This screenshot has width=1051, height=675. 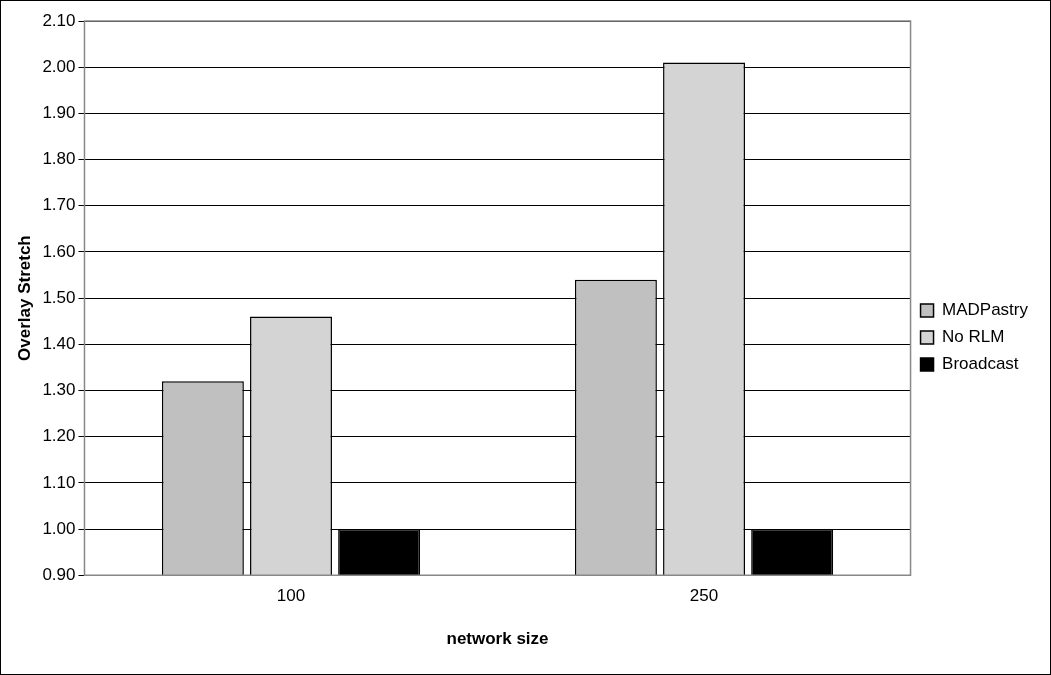 What do you see at coordinates (59, 20) in the screenshot?
I see `y-tick-label: 2.10` at bounding box center [59, 20].